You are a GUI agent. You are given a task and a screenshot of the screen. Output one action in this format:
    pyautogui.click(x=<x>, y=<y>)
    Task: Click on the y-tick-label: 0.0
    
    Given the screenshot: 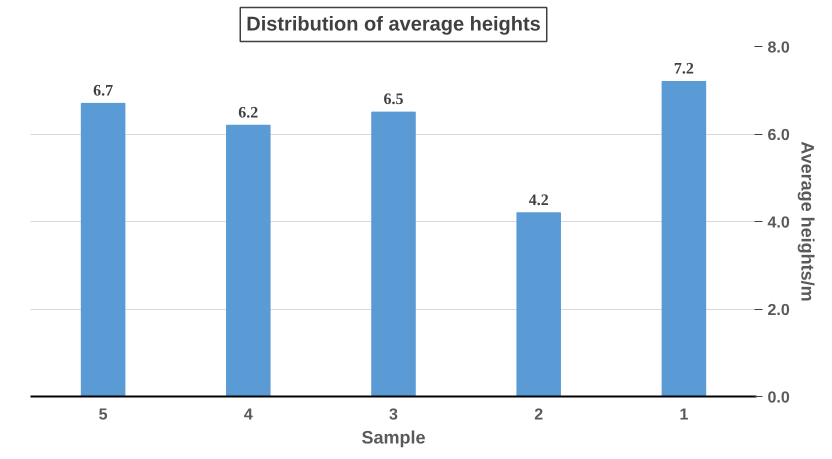 What is the action you would take?
    pyautogui.click(x=779, y=398)
    